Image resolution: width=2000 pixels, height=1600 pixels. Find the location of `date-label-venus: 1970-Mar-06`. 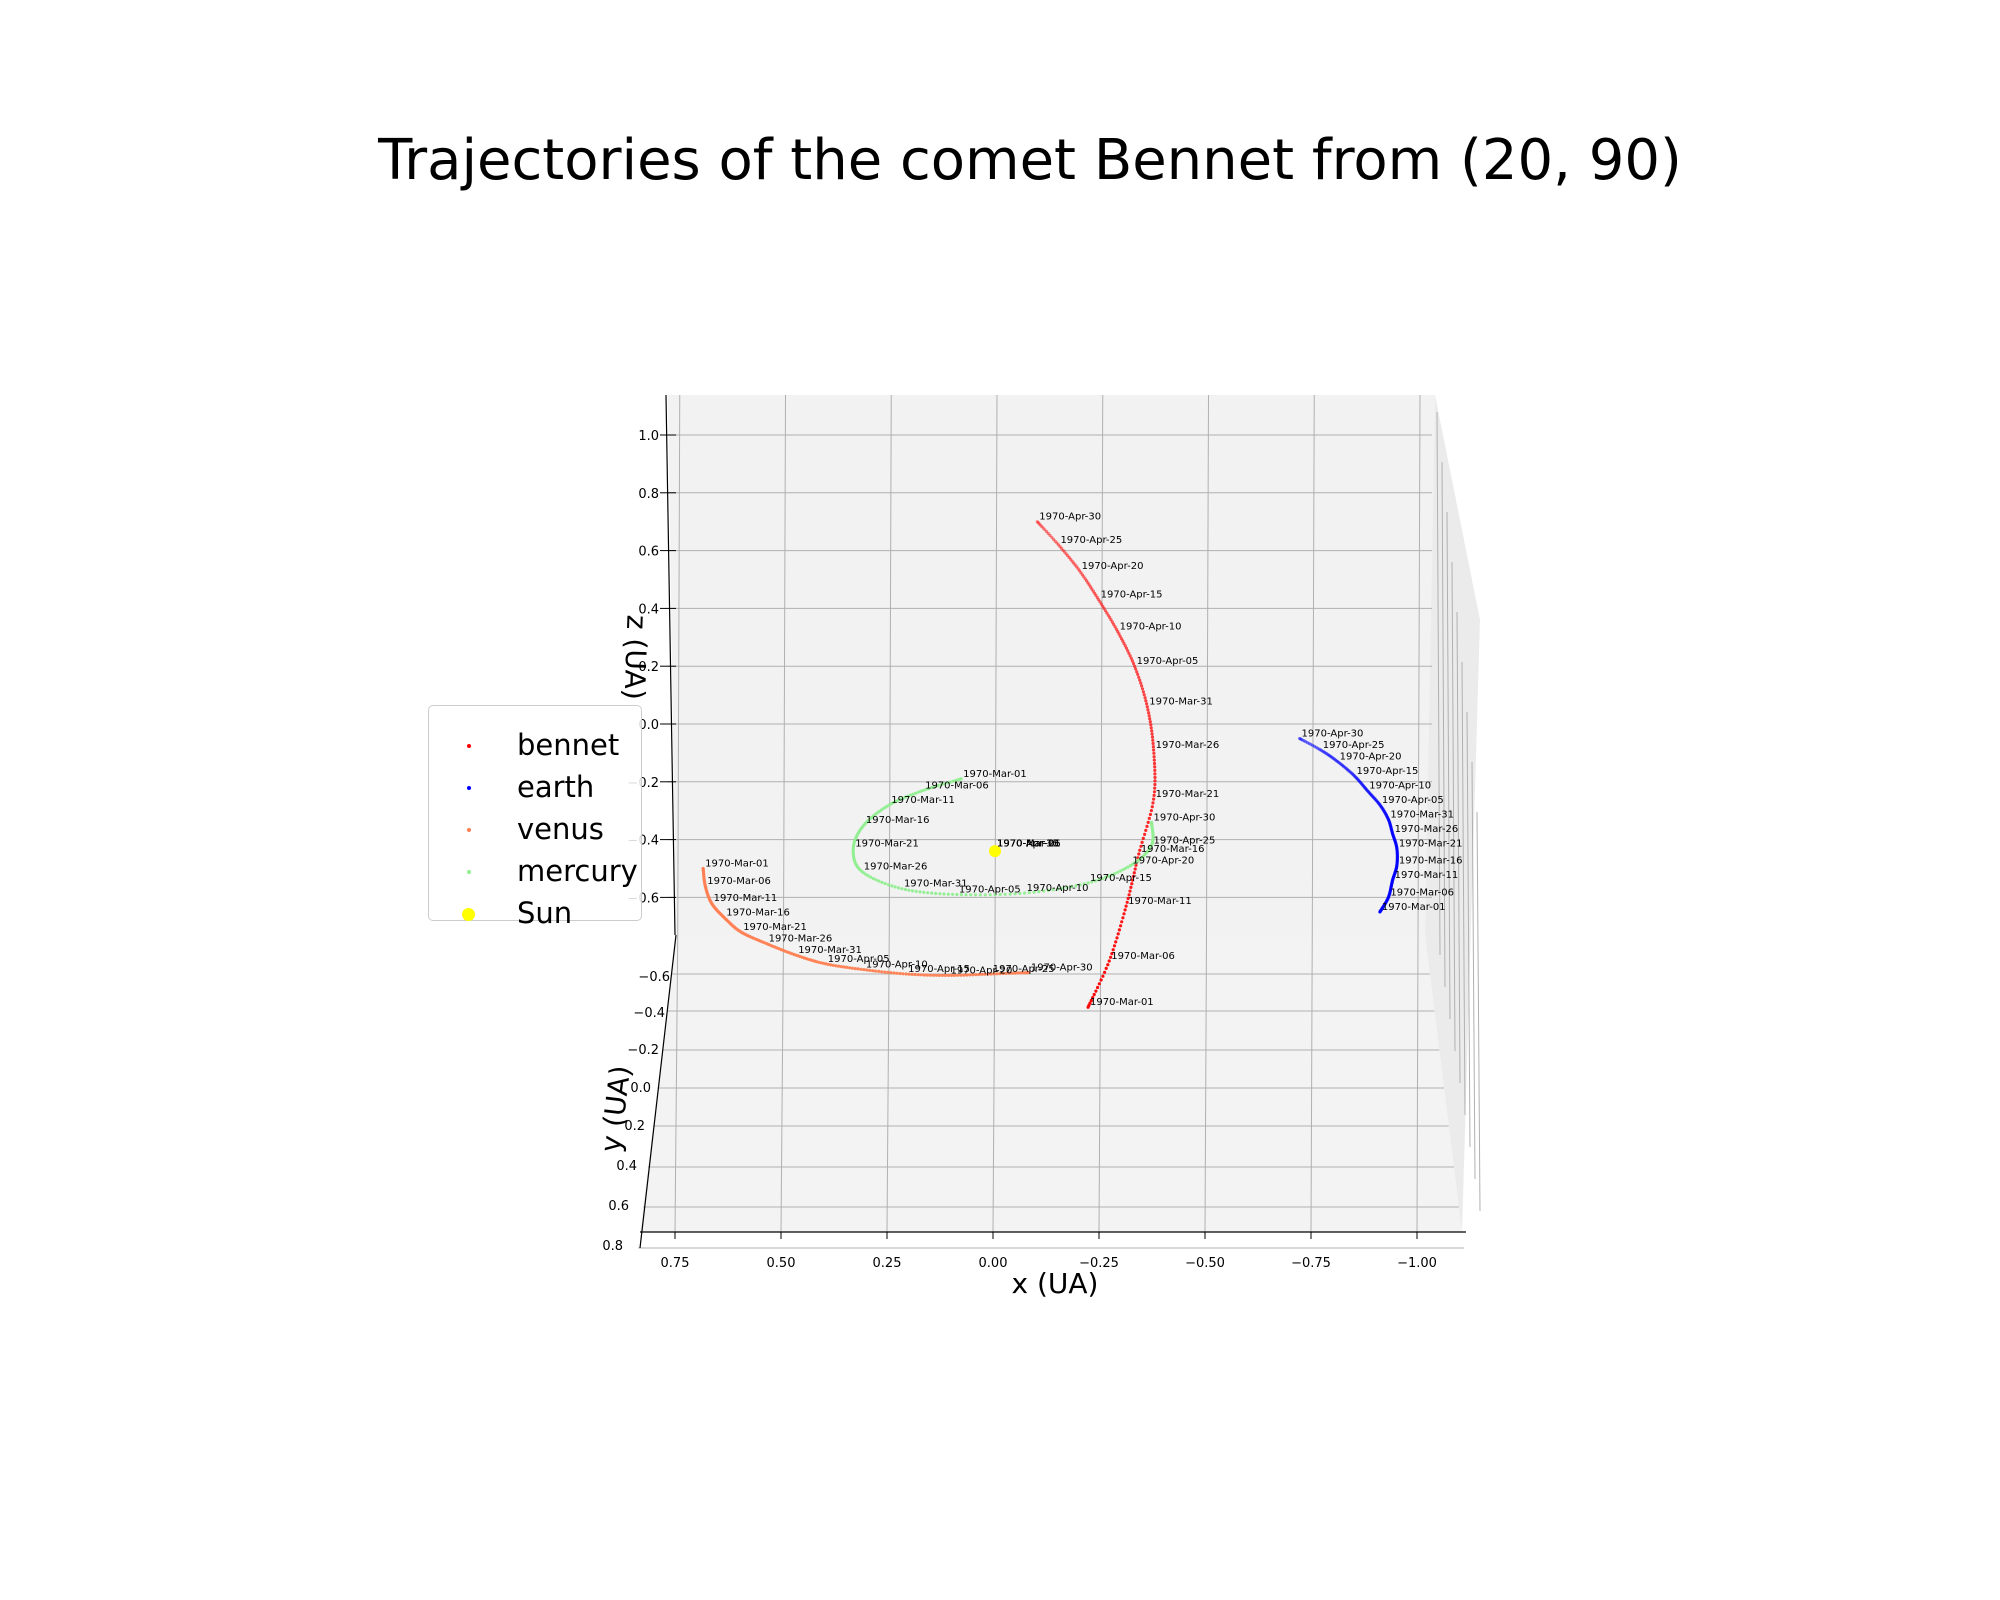

date-label-venus: 1970-Mar-06 is located at coordinates (739, 881).